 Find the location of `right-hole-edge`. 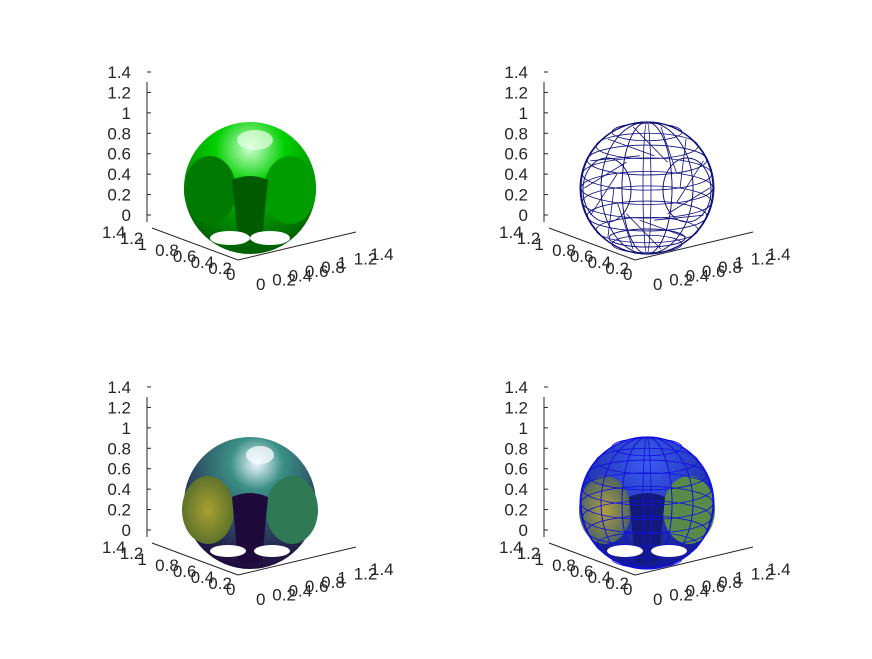

right-hole-edge is located at coordinates (687, 190).